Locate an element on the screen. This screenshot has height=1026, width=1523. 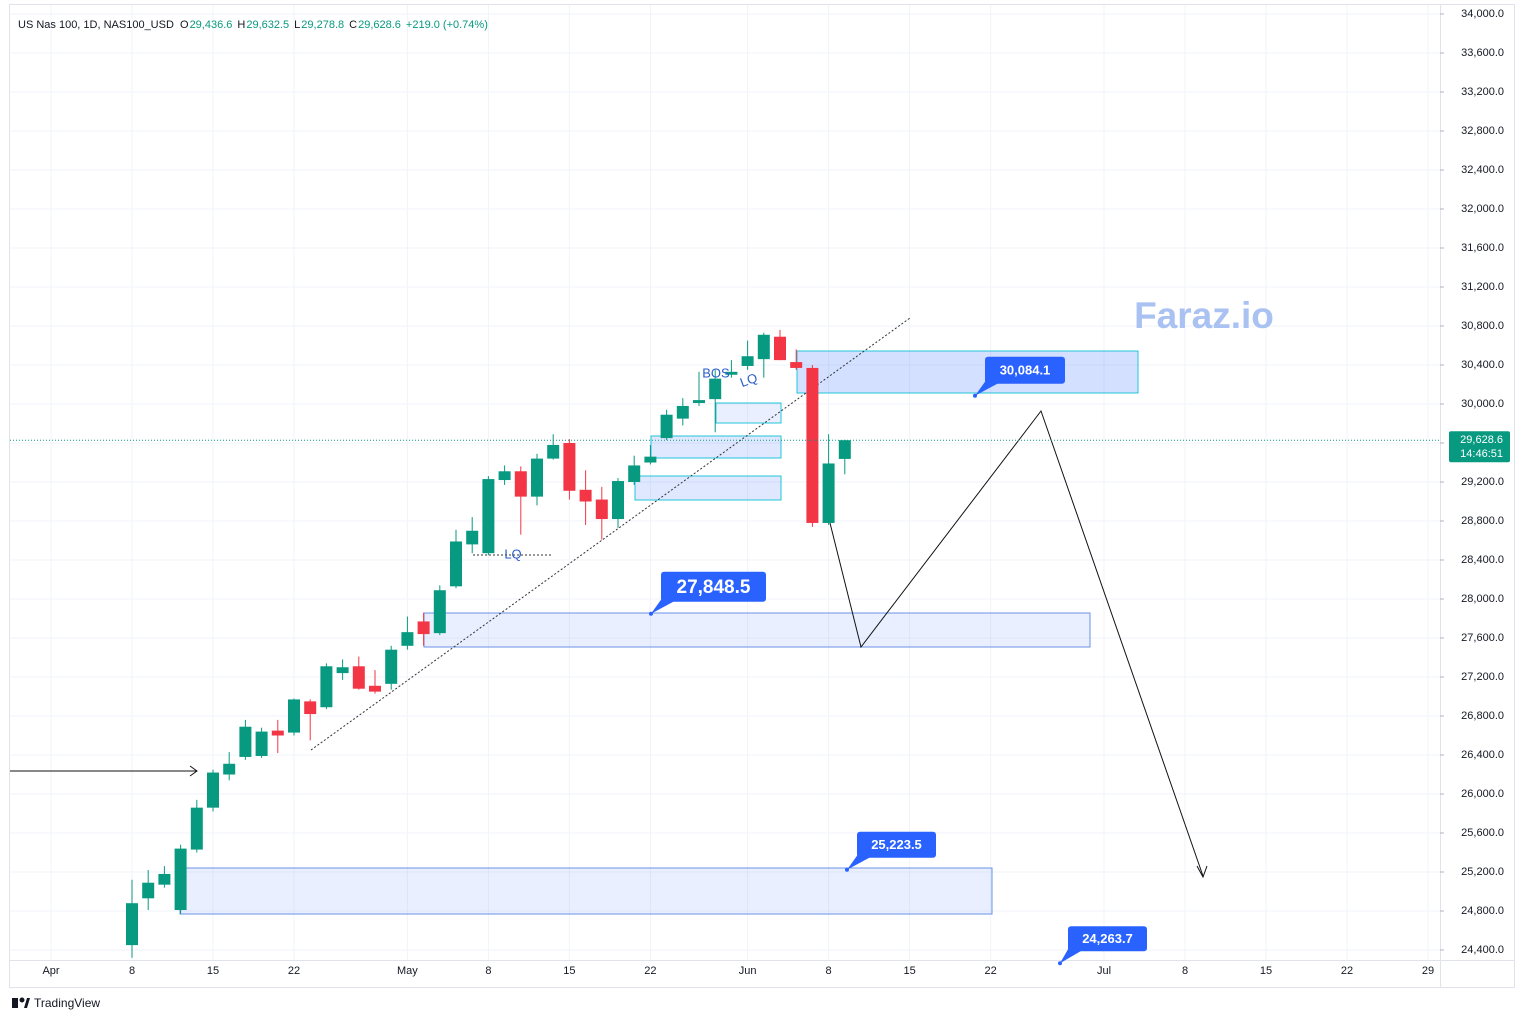
y-tick-label: 30,000.0 is located at coordinates (1482, 404).